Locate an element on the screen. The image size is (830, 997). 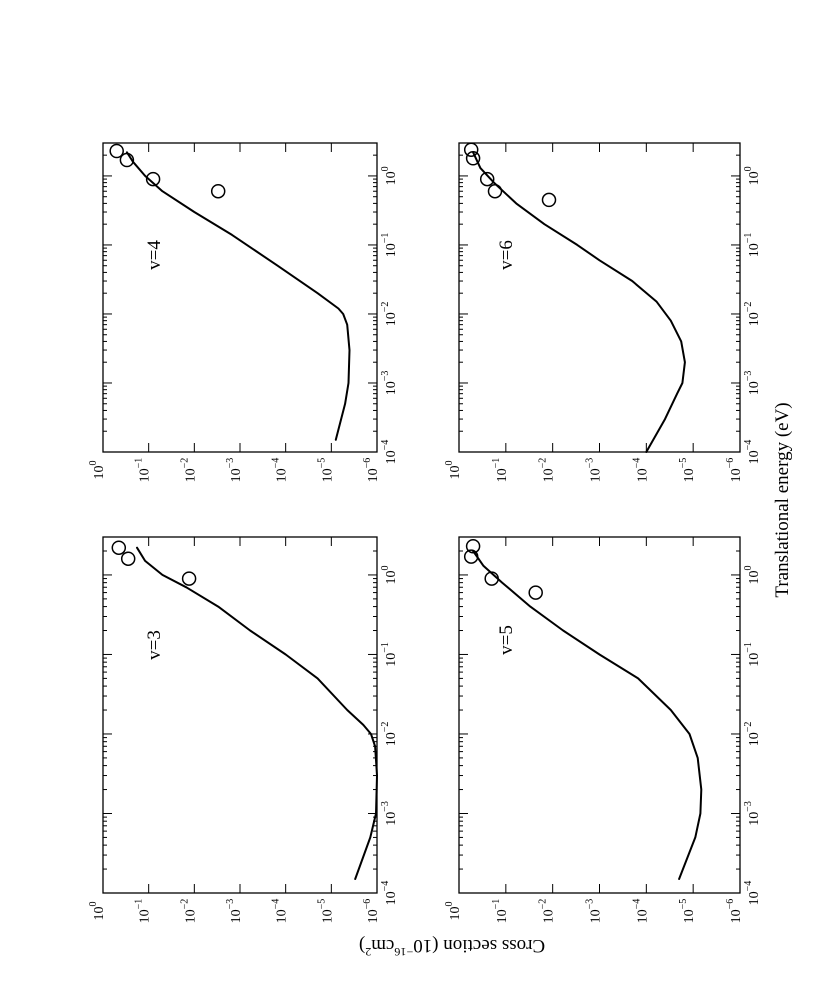
y-axis-label-close: ) is located at coordinates (362, 945).